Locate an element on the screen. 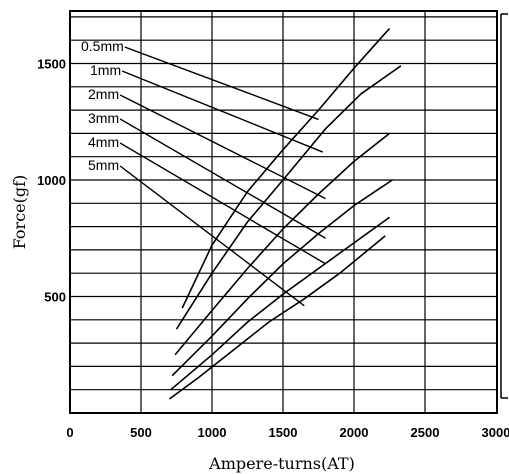 Image resolution: width=509 pixels, height=474 pixels. y-tick-label: 1500 is located at coordinates (51, 64).